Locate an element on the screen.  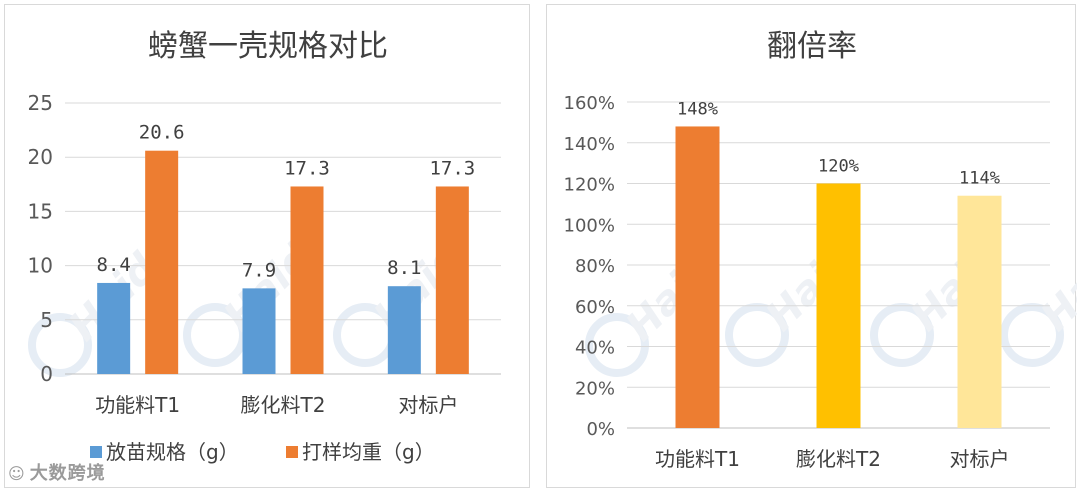
y-tick-label: 60% is located at coordinates (595, 307).